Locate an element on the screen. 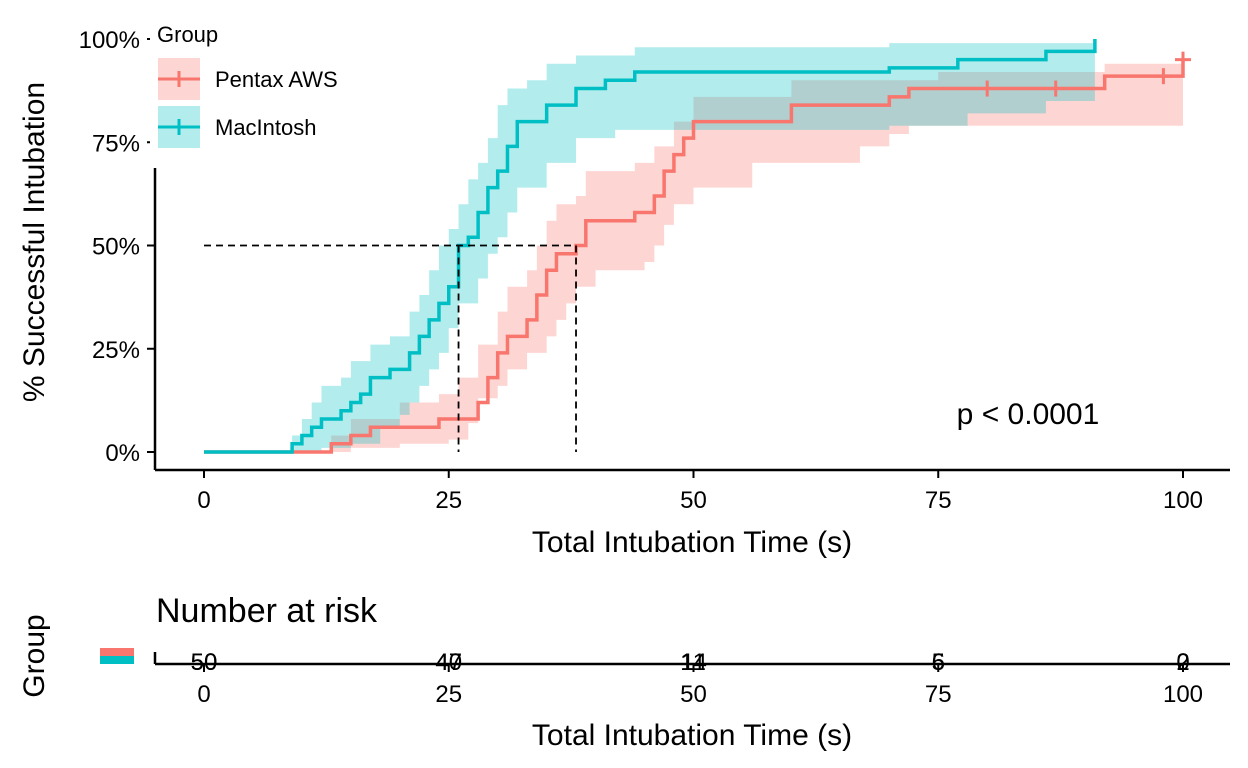 The width and height of the screenshot is (1248, 768). risk-table-y-title: Group is located at coordinates (34, 655).